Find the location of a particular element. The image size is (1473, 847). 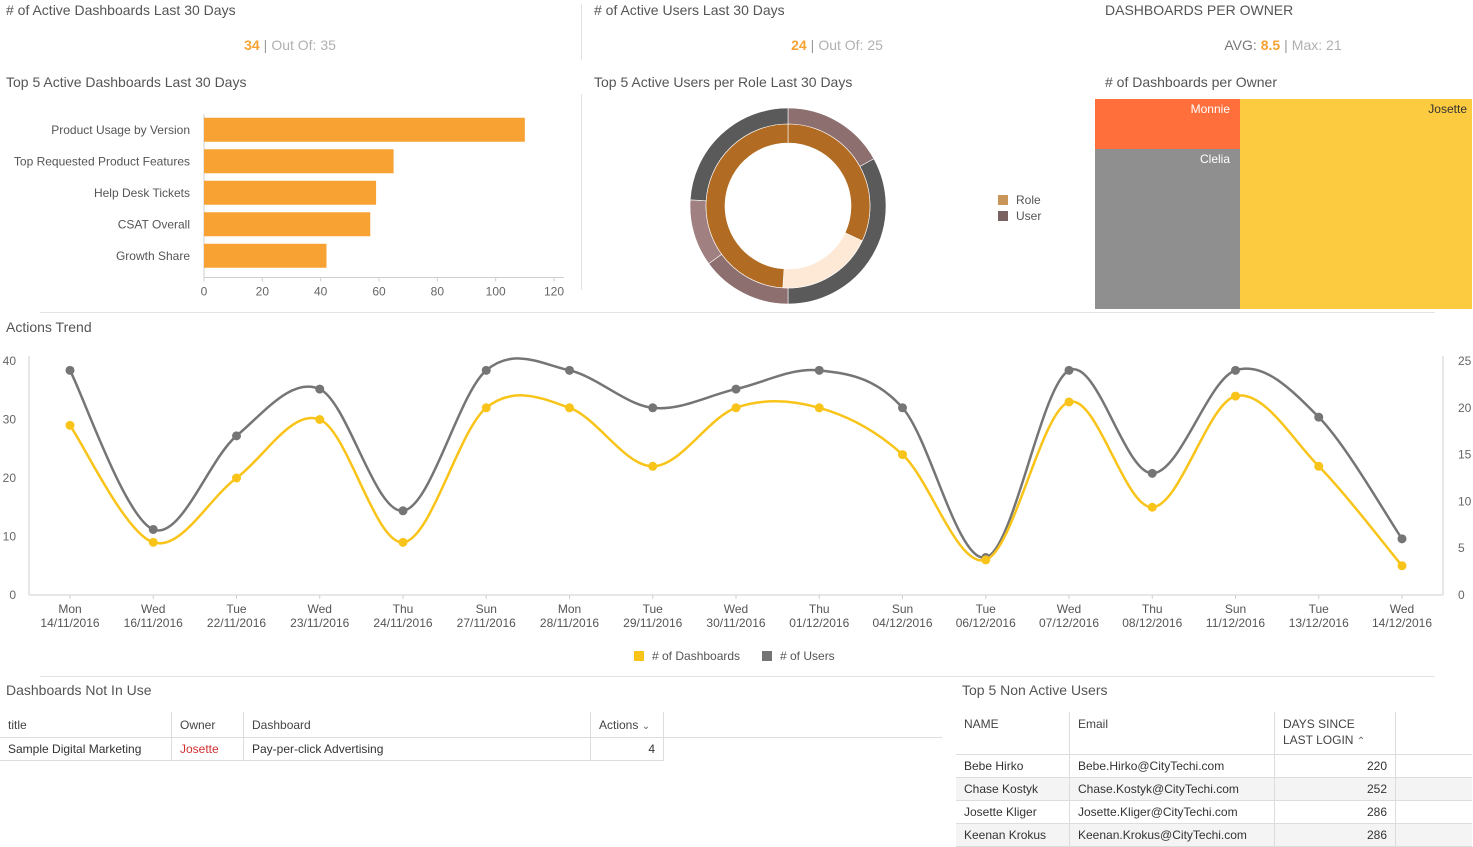

column-header-name: NAME is located at coordinates (1013, 733).